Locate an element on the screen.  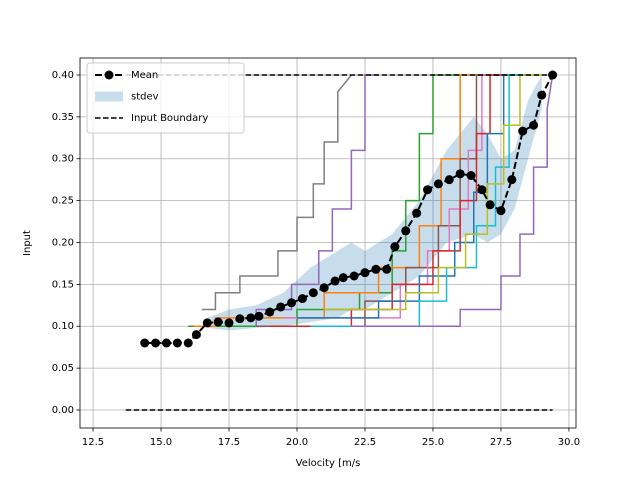
y-tick-label: 0.20 is located at coordinates (63, 242).